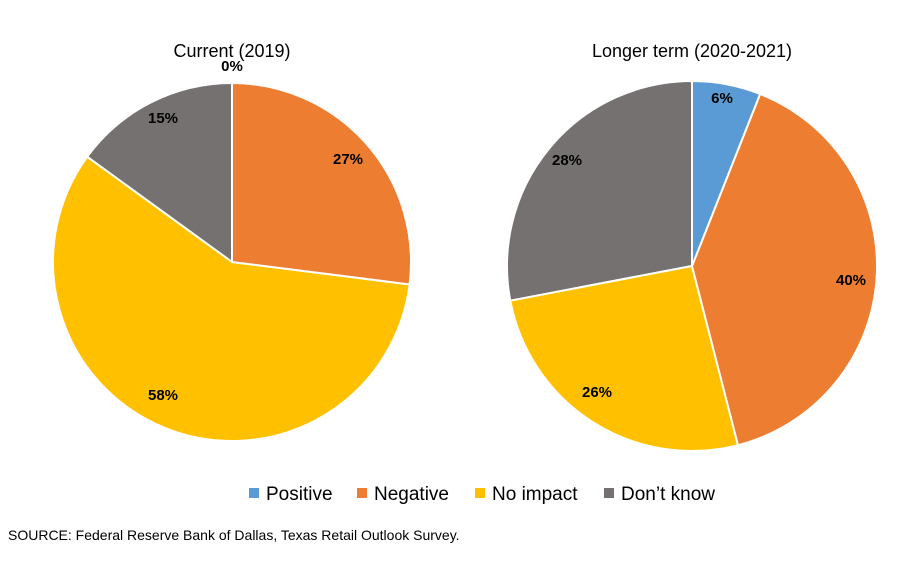  What do you see at coordinates (597, 392) in the screenshot?
I see `slice-label-longer-term-no-impact: 26%` at bounding box center [597, 392].